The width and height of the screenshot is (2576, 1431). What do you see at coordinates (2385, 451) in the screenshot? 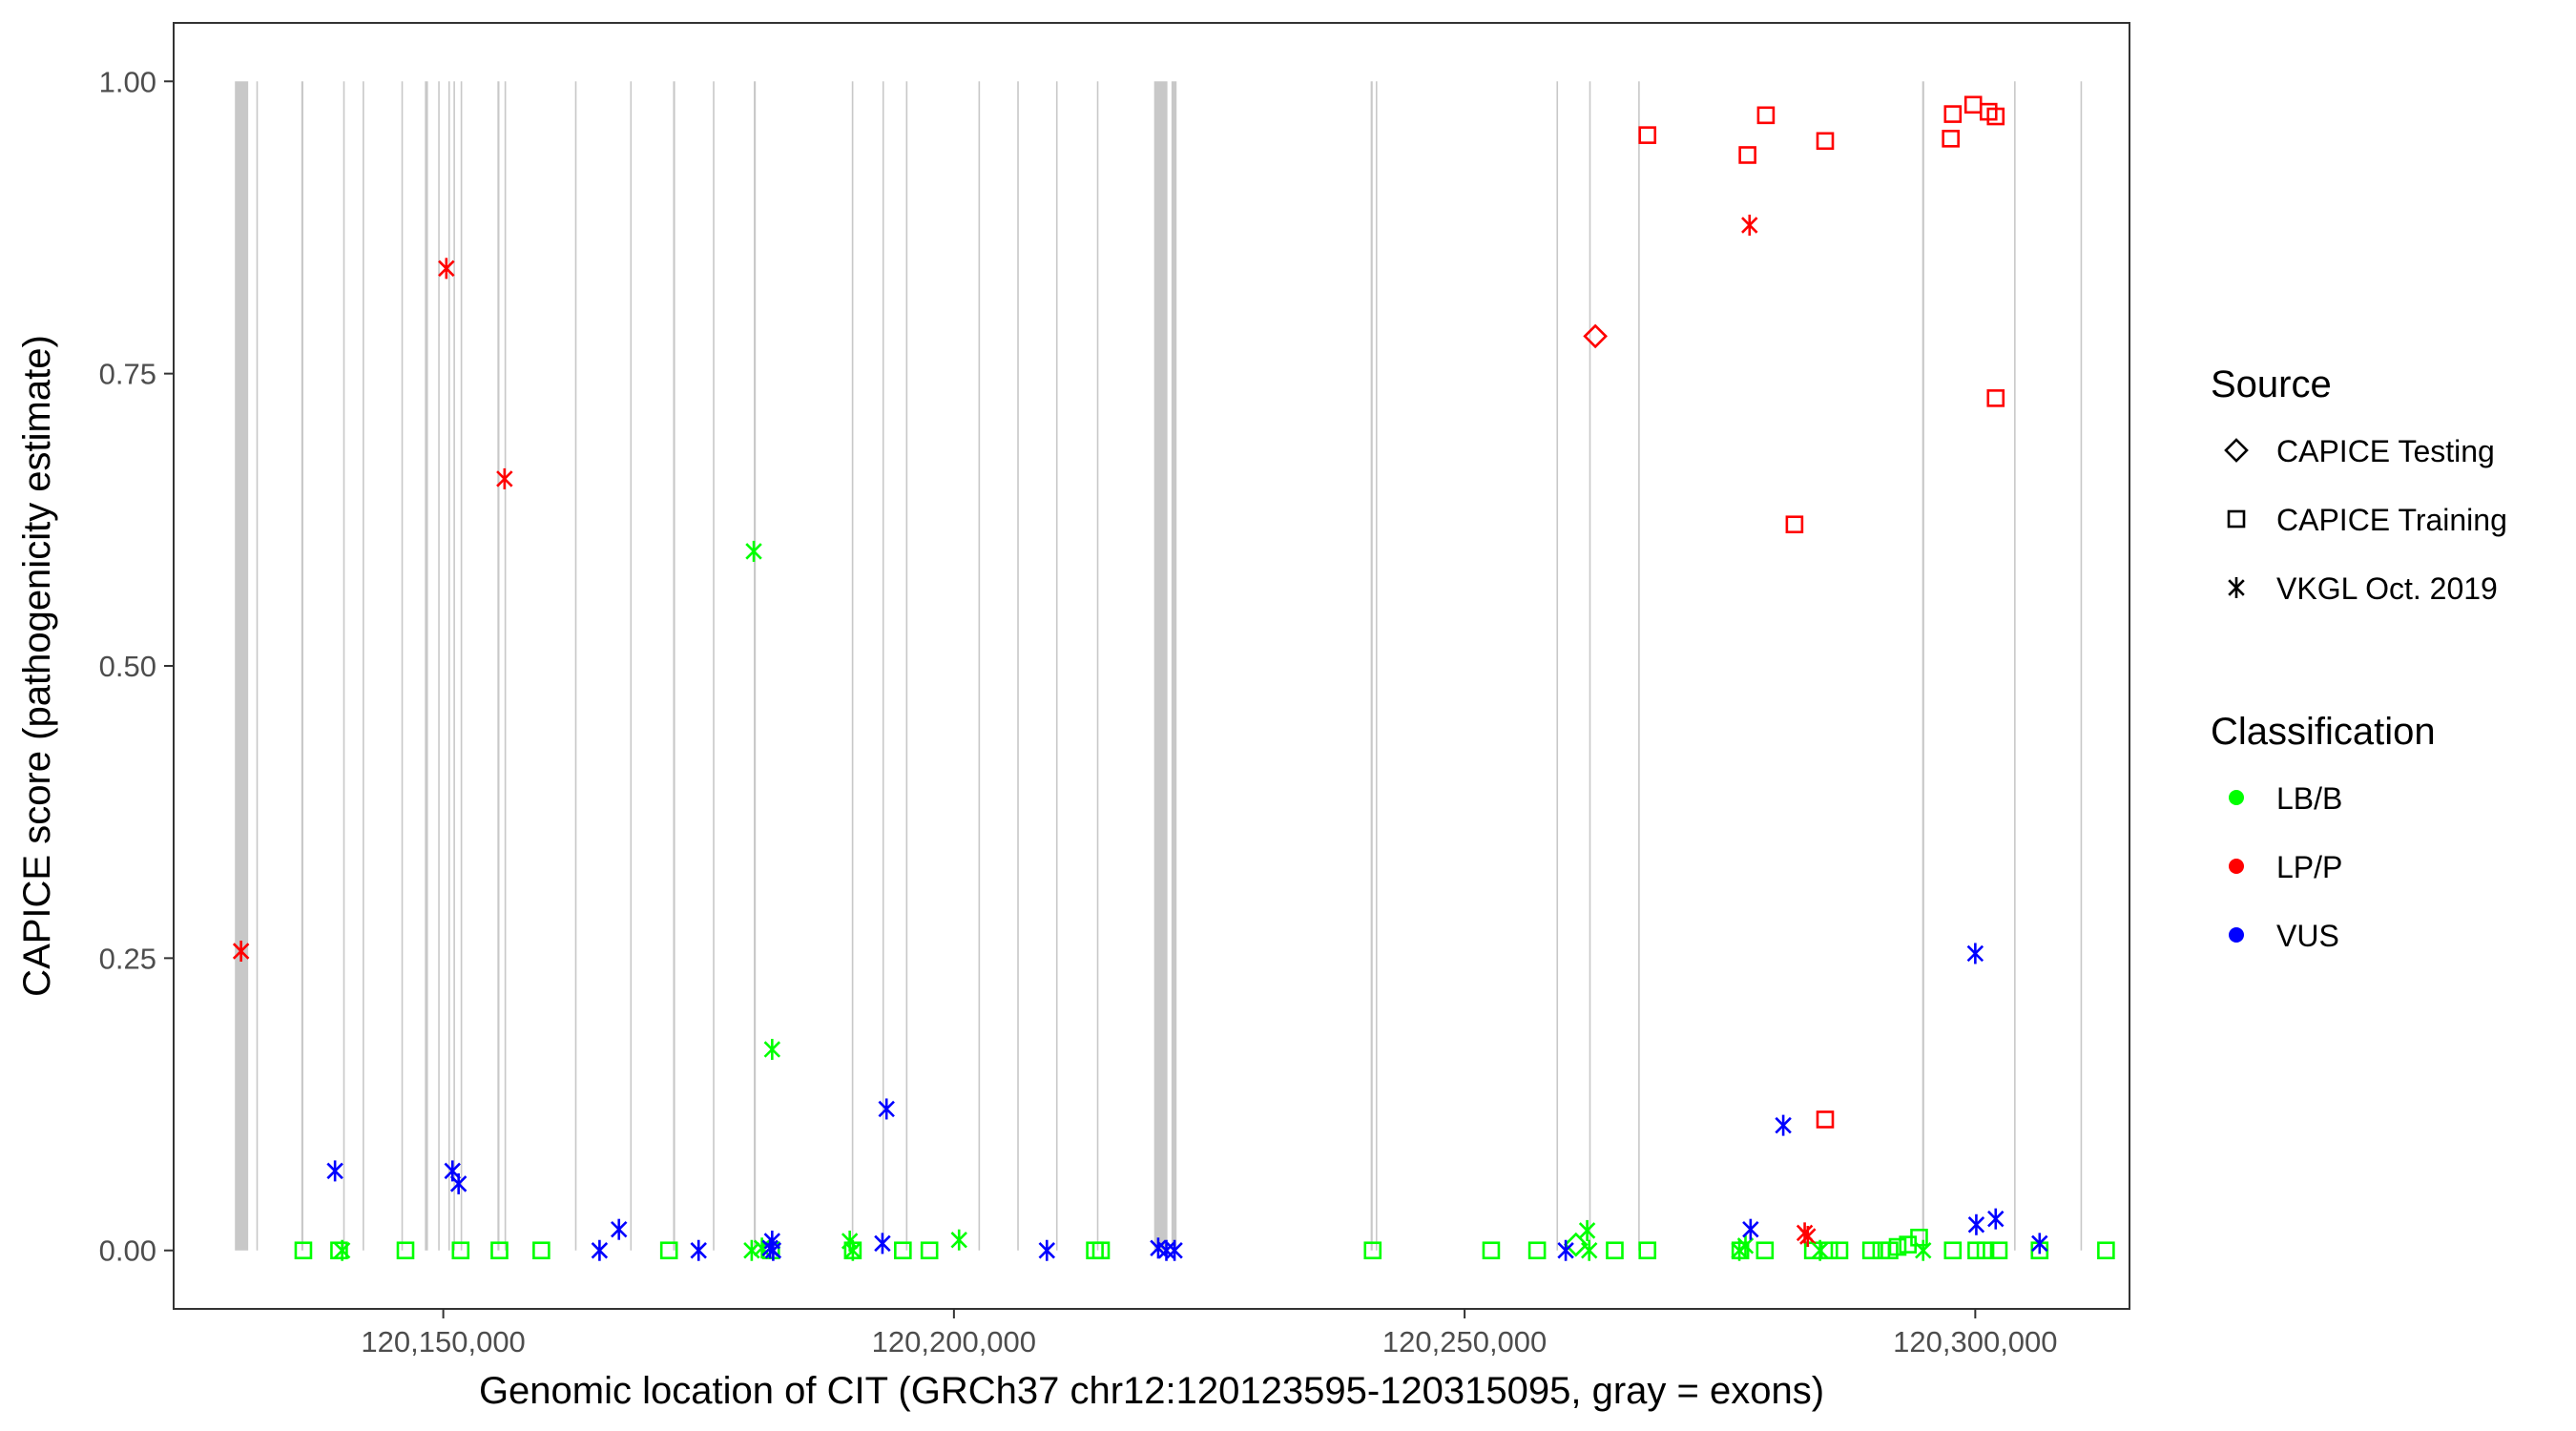
I see `legend-source-label: CAPICE Testing` at bounding box center [2385, 451].